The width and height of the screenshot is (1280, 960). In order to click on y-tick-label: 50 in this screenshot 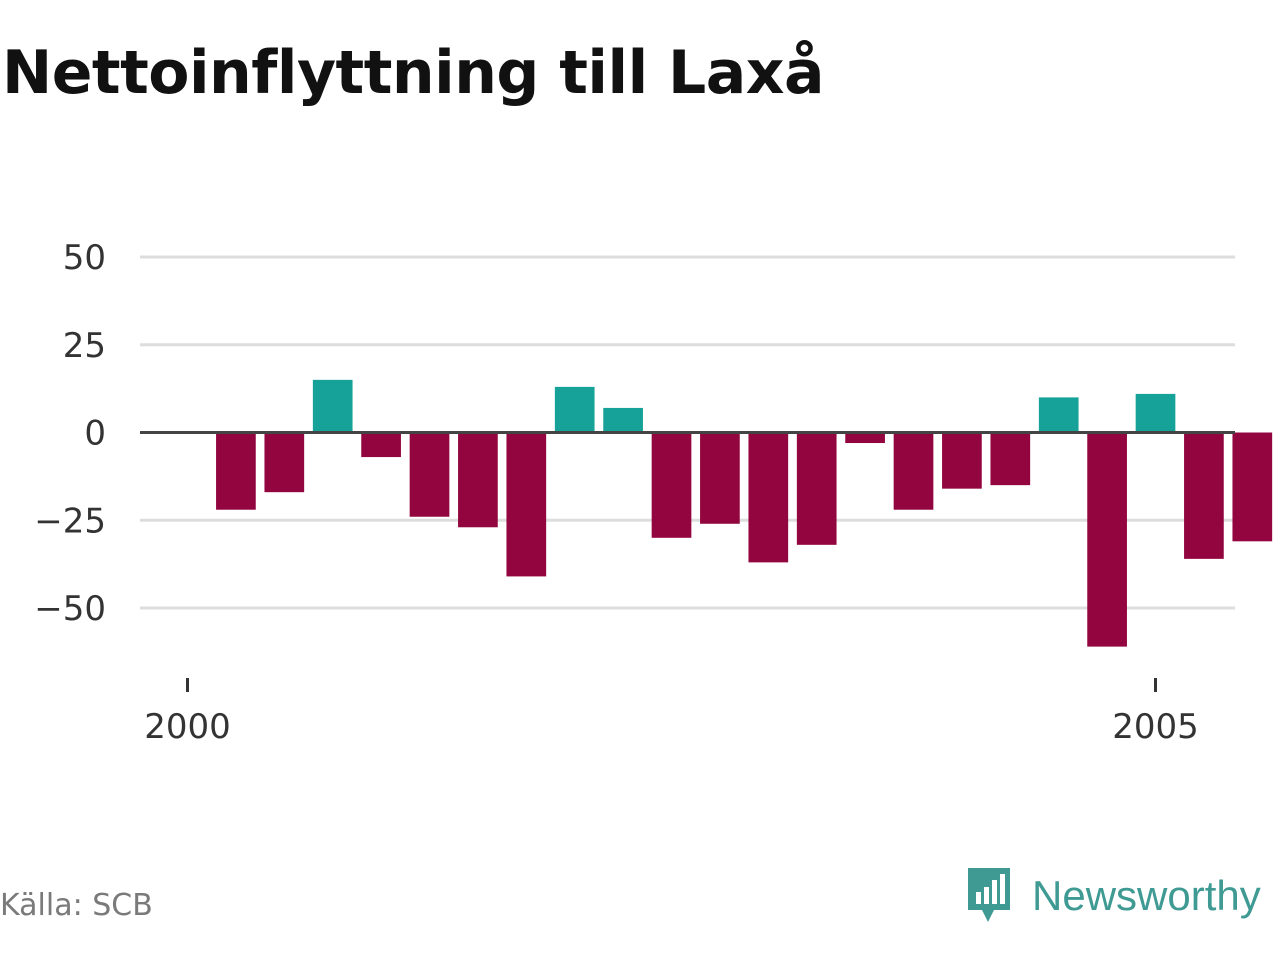, I will do `click(84, 258)`.